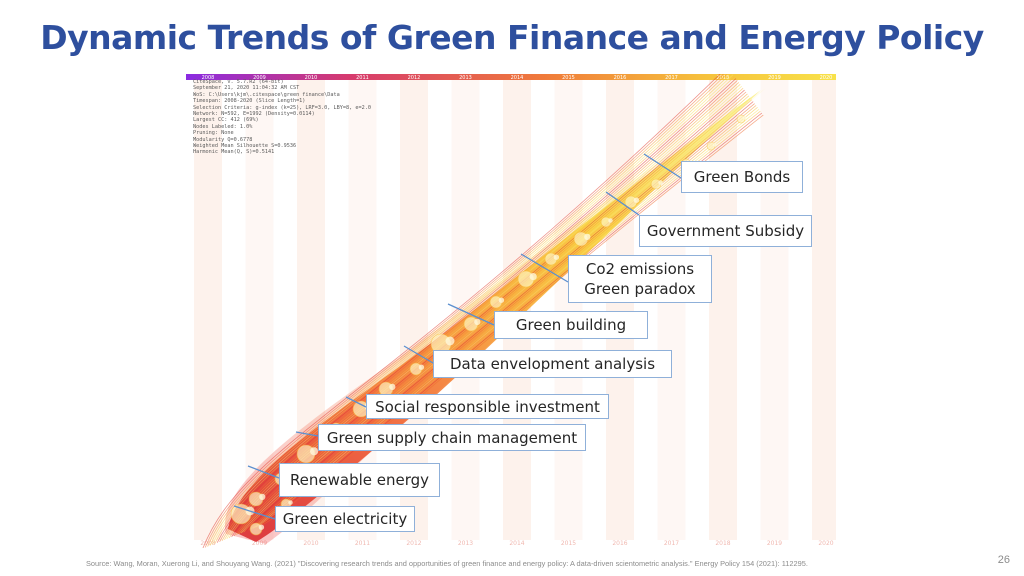 The image size is (1024, 576). Describe the element at coordinates (208, 78) in the screenshot. I see `top-year-label: 2008` at that location.